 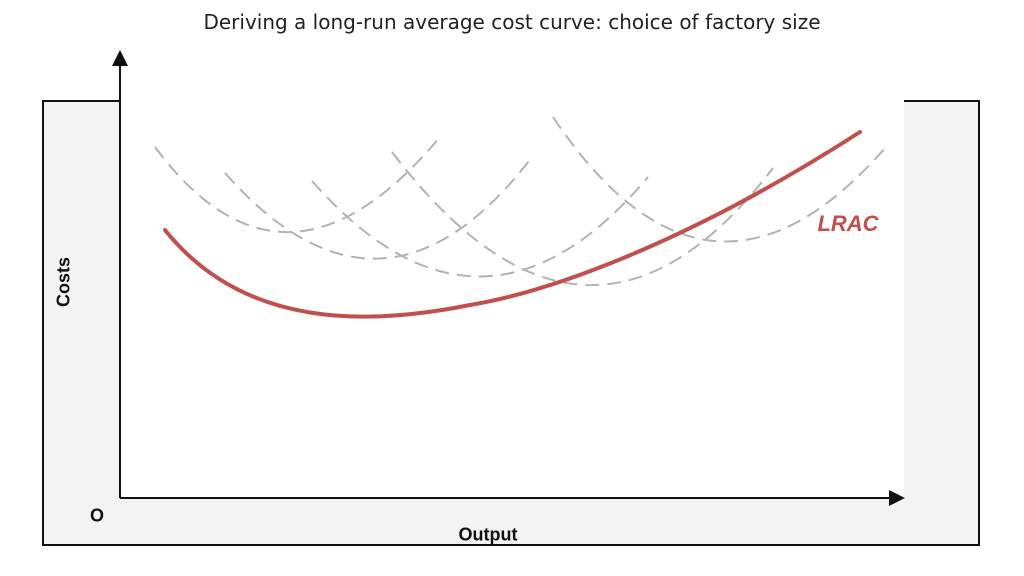 What do you see at coordinates (97, 515) in the screenshot?
I see `origin-label: O` at bounding box center [97, 515].